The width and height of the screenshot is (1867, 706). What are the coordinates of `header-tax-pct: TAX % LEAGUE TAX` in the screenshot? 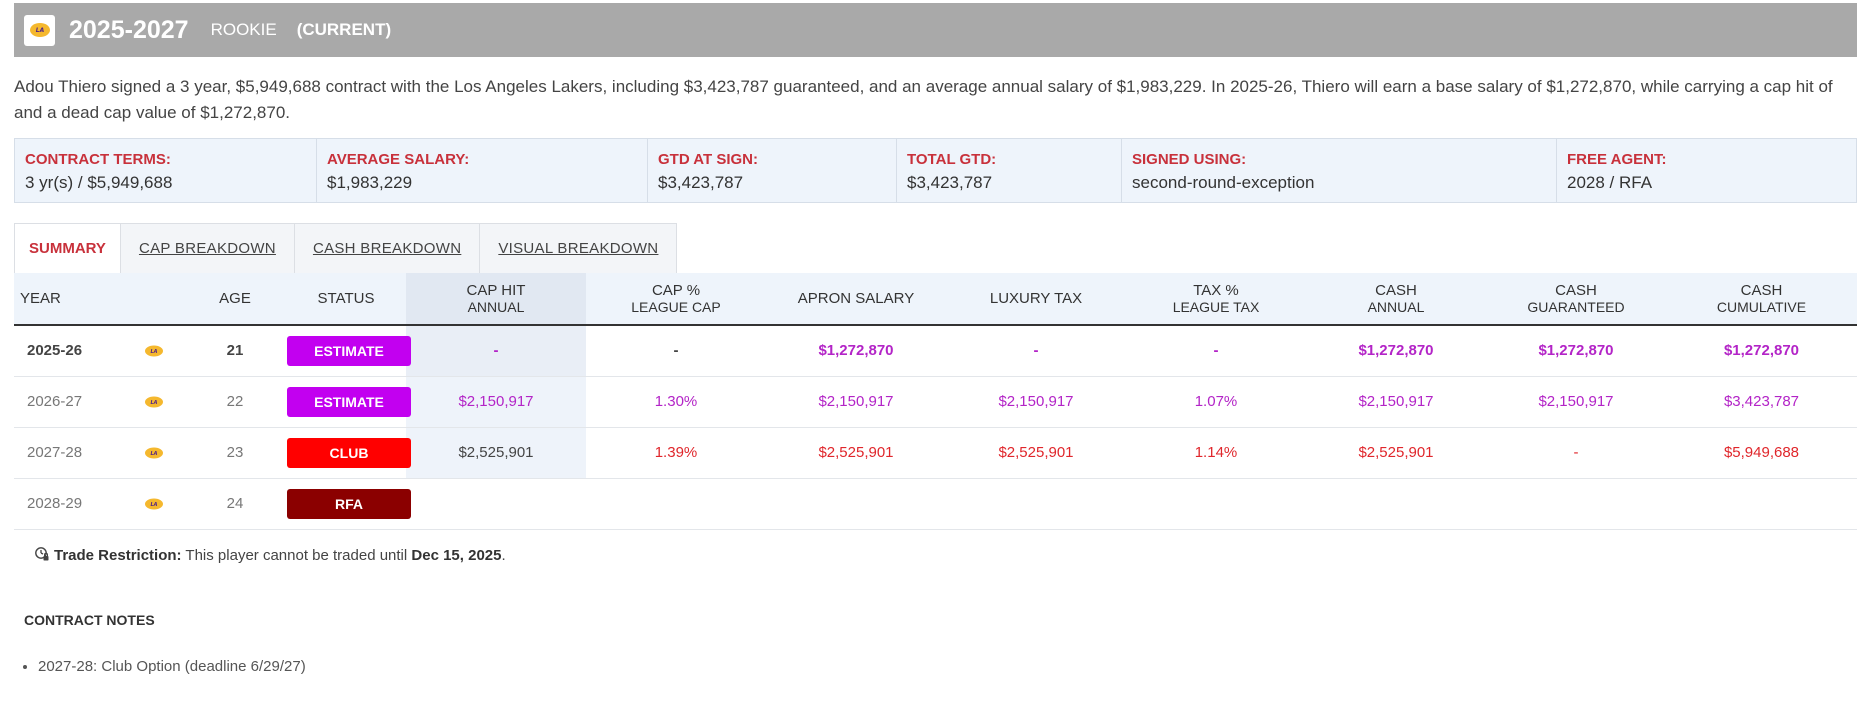 It's located at (1216, 299).